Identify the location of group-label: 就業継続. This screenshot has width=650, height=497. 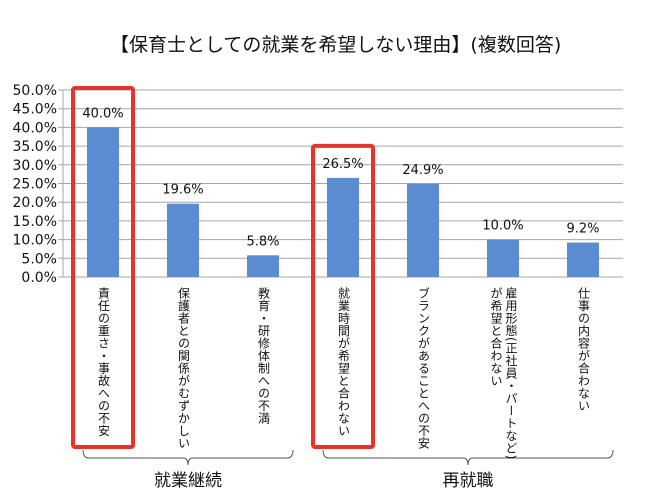
(188, 481).